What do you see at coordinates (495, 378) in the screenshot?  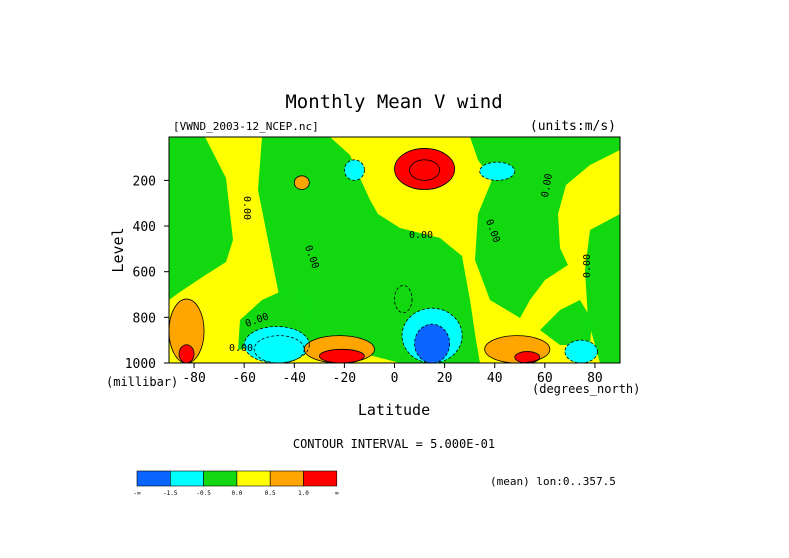 I see `x-tick-label-6: 40` at bounding box center [495, 378].